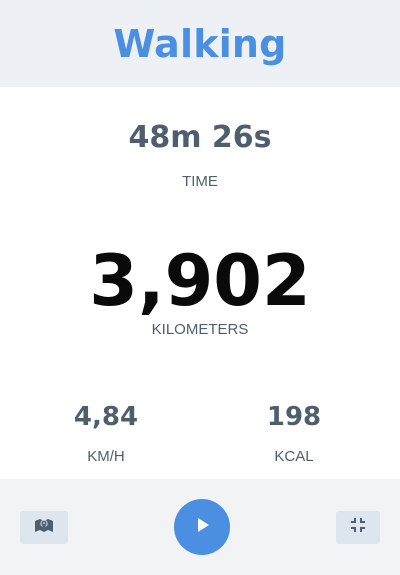 This screenshot has width=400, height=575. Describe the element at coordinates (294, 456) in the screenshot. I see `calories-label: KCAL` at that location.